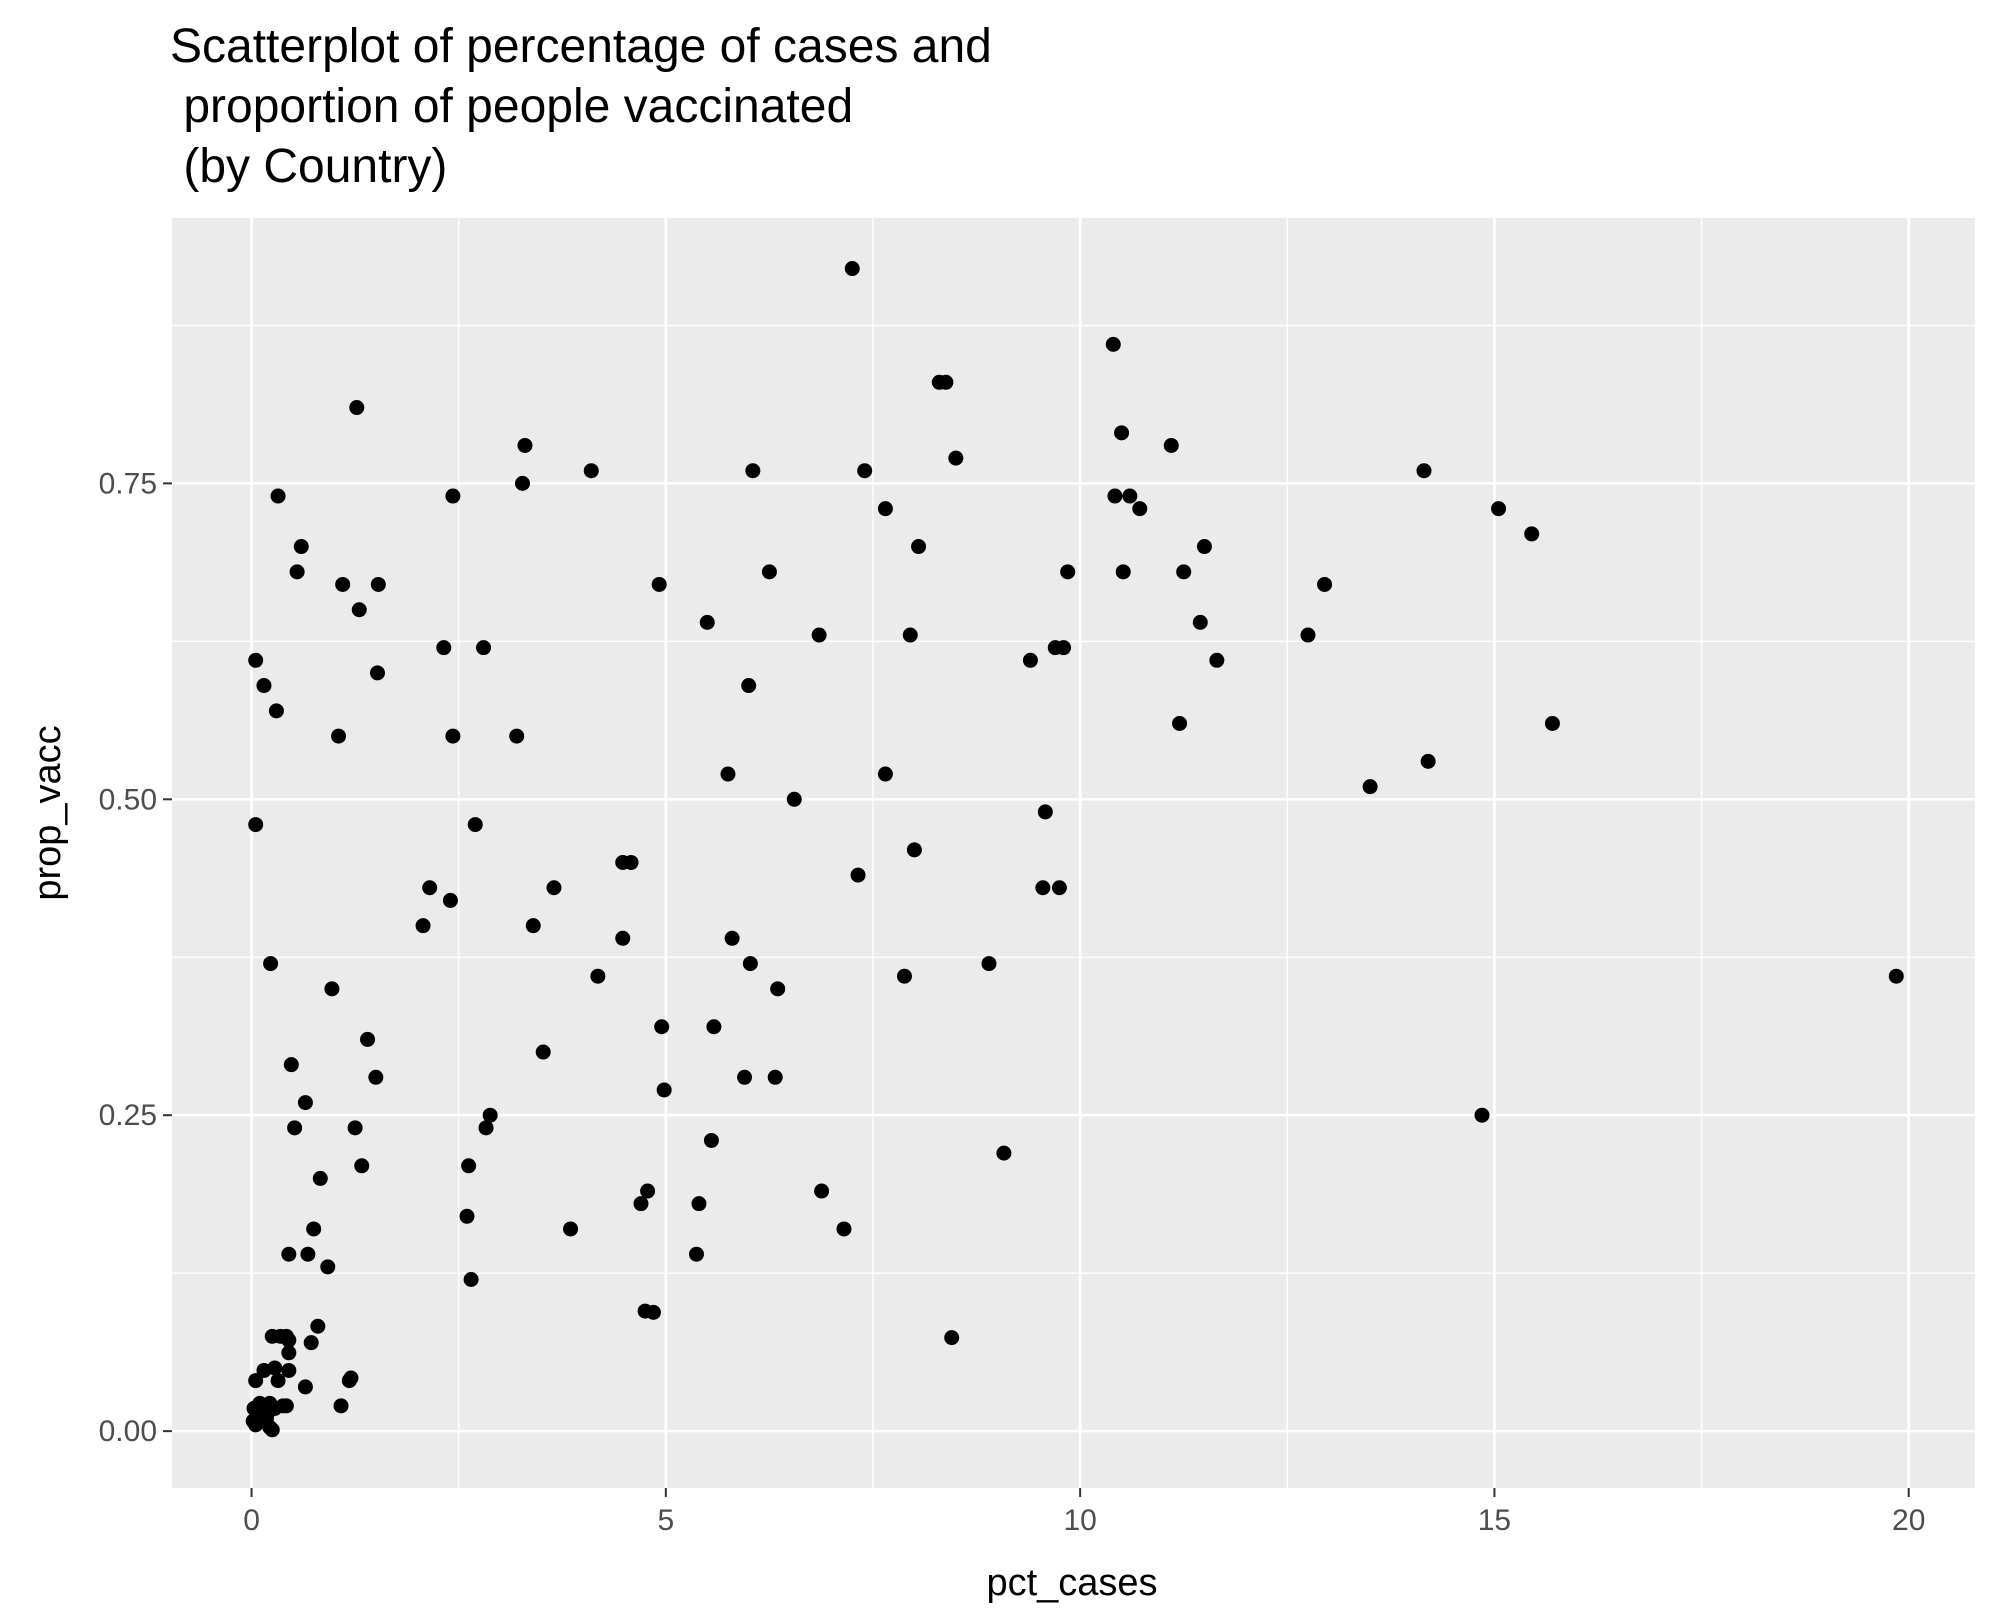 The image size is (1990, 1615). What do you see at coordinates (135, 957) in the screenshot?
I see `y-axis-ticks: 0.00 0.25 0.50 0.75` at bounding box center [135, 957].